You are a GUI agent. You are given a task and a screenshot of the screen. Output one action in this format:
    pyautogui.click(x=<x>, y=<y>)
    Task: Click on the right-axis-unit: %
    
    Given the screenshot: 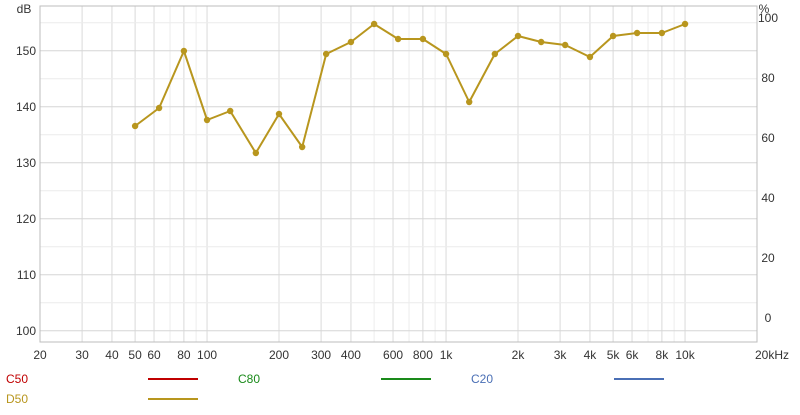 What is the action you would take?
    pyautogui.click(x=764, y=9)
    